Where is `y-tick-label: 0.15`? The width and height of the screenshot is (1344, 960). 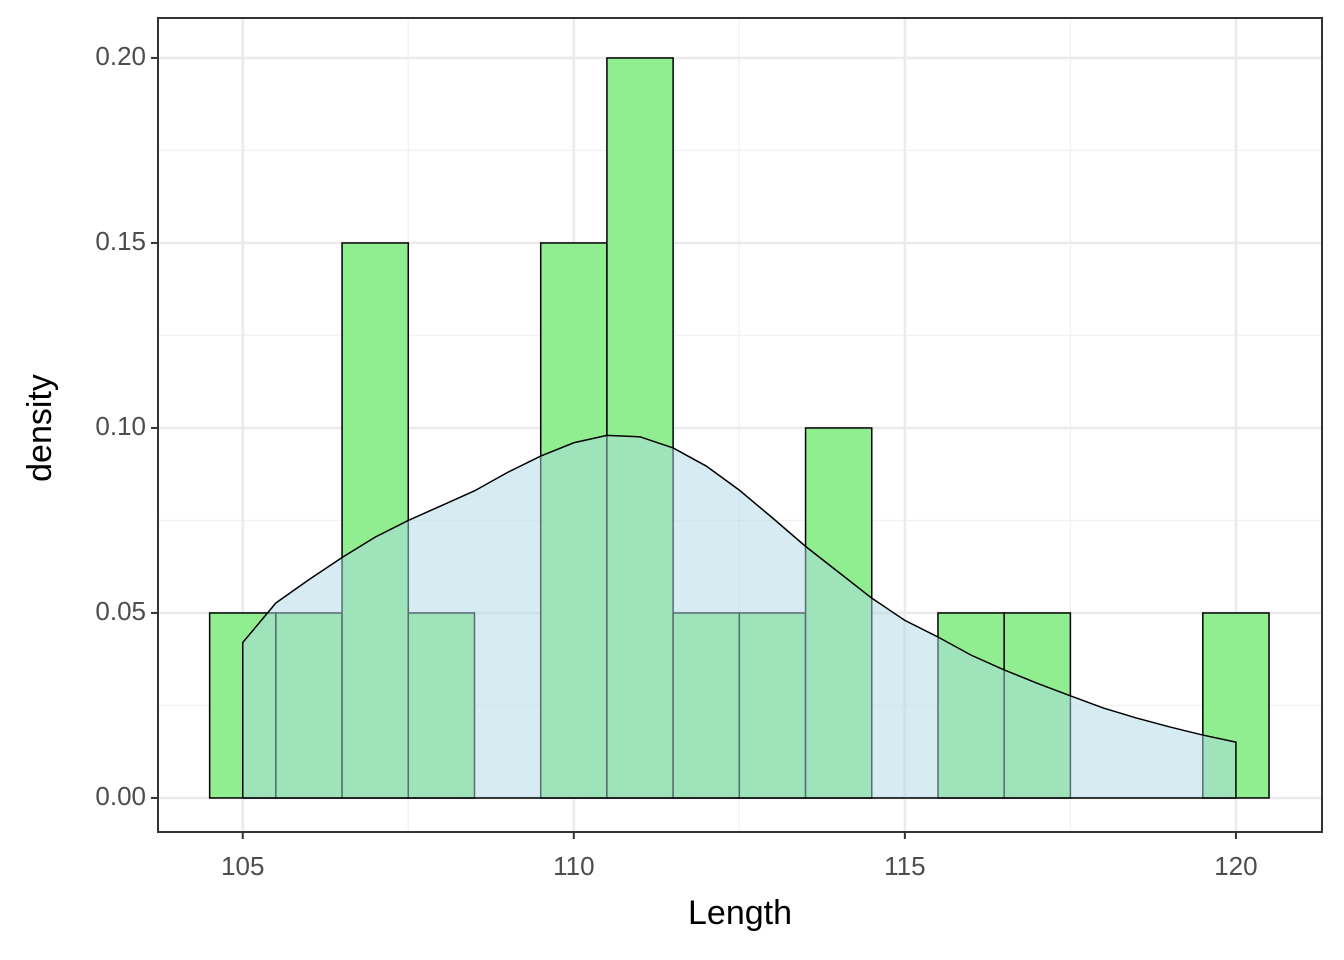
y-tick-label: 0.15 is located at coordinates (120, 241).